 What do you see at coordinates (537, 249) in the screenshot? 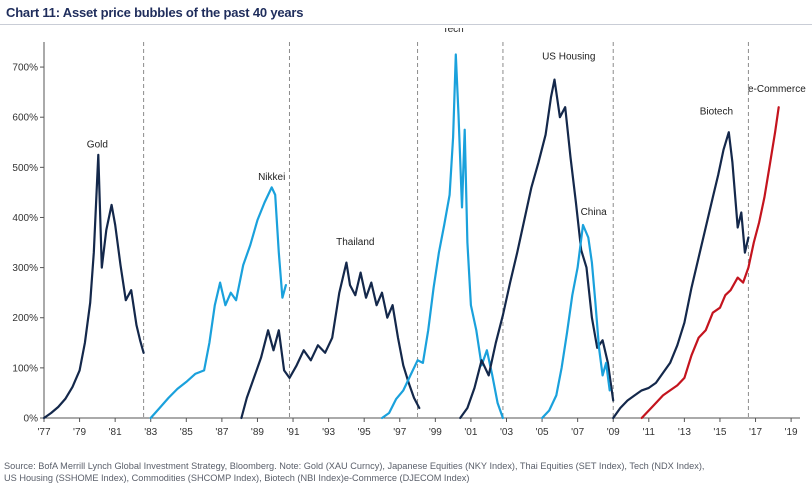
I see `series-line-us-housing` at bounding box center [537, 249].